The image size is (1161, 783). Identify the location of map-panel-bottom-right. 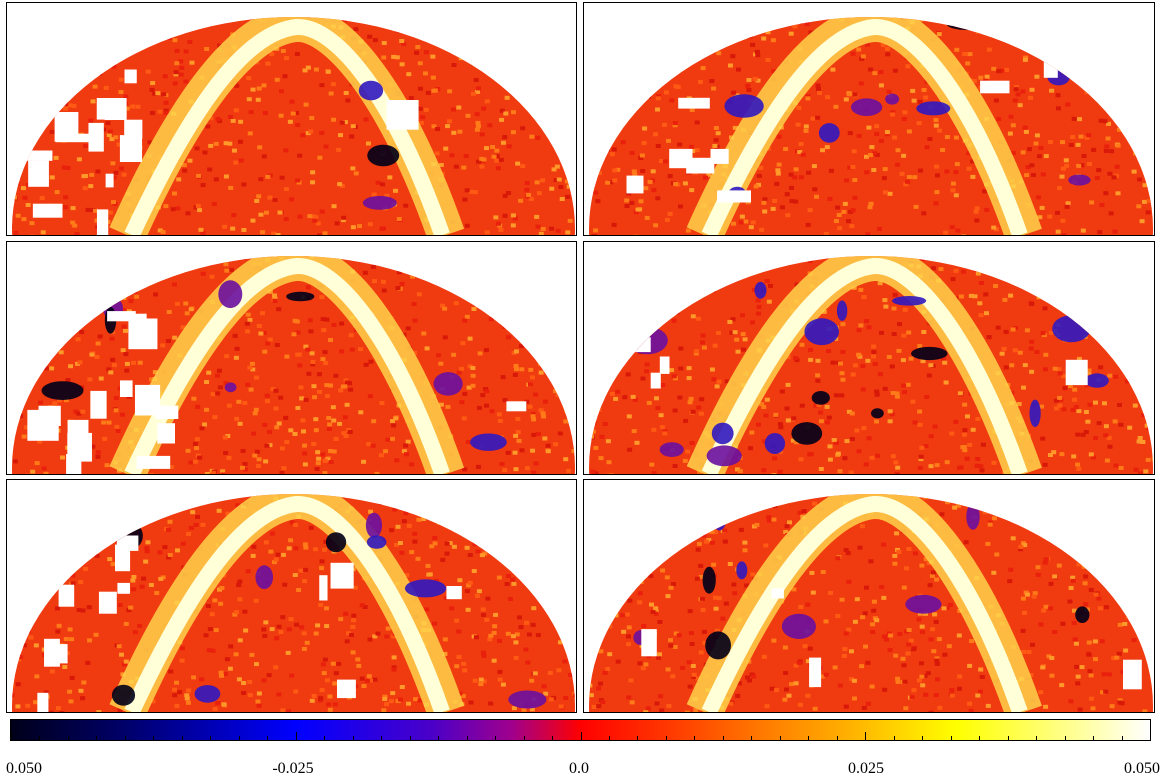
(869, 596).